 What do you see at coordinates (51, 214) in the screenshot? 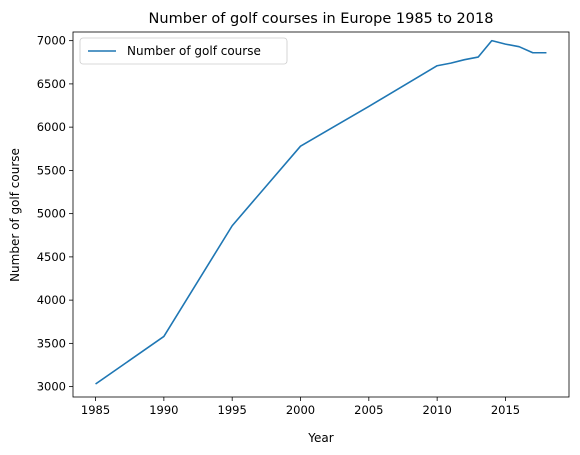
I see `y-tick-label: 5000` at bounding box center [51, 214].